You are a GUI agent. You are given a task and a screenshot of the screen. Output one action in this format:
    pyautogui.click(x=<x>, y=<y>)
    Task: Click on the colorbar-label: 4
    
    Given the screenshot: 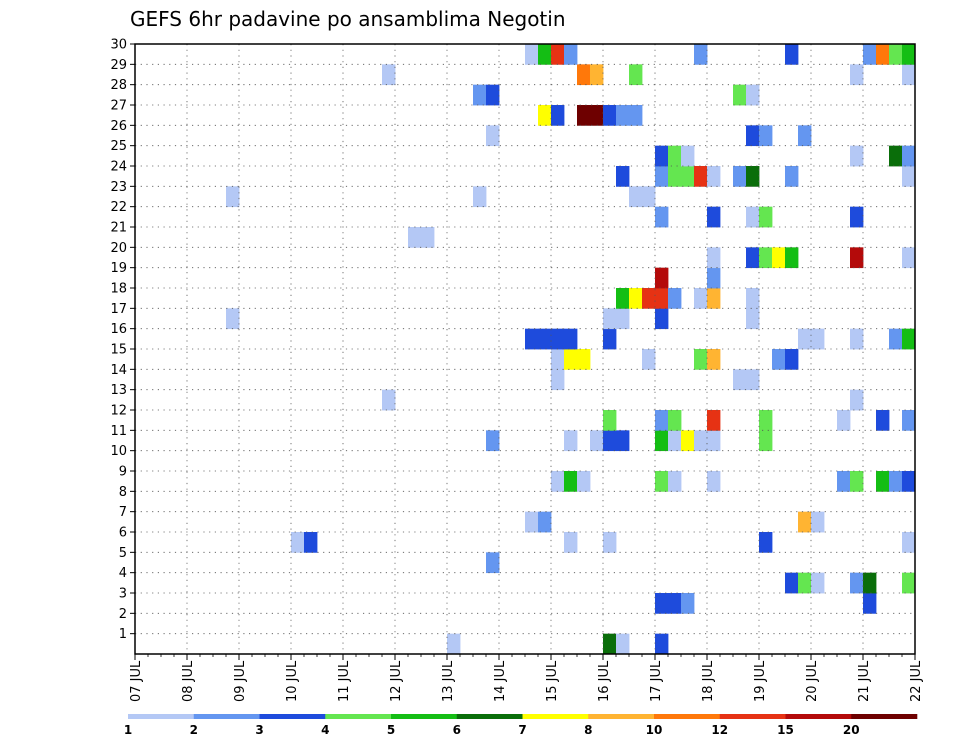 What is the action you would take?
    pyautogui.click(x=325, y=730)
    